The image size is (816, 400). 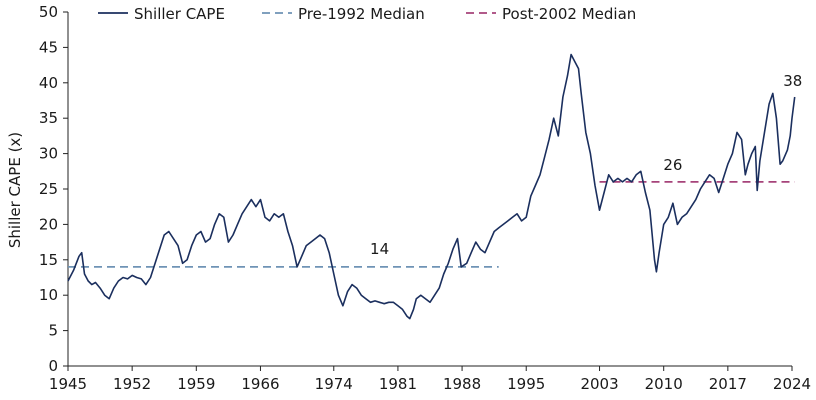 I want to click on x-tick-label: 1974, so click(x=334, y=384).